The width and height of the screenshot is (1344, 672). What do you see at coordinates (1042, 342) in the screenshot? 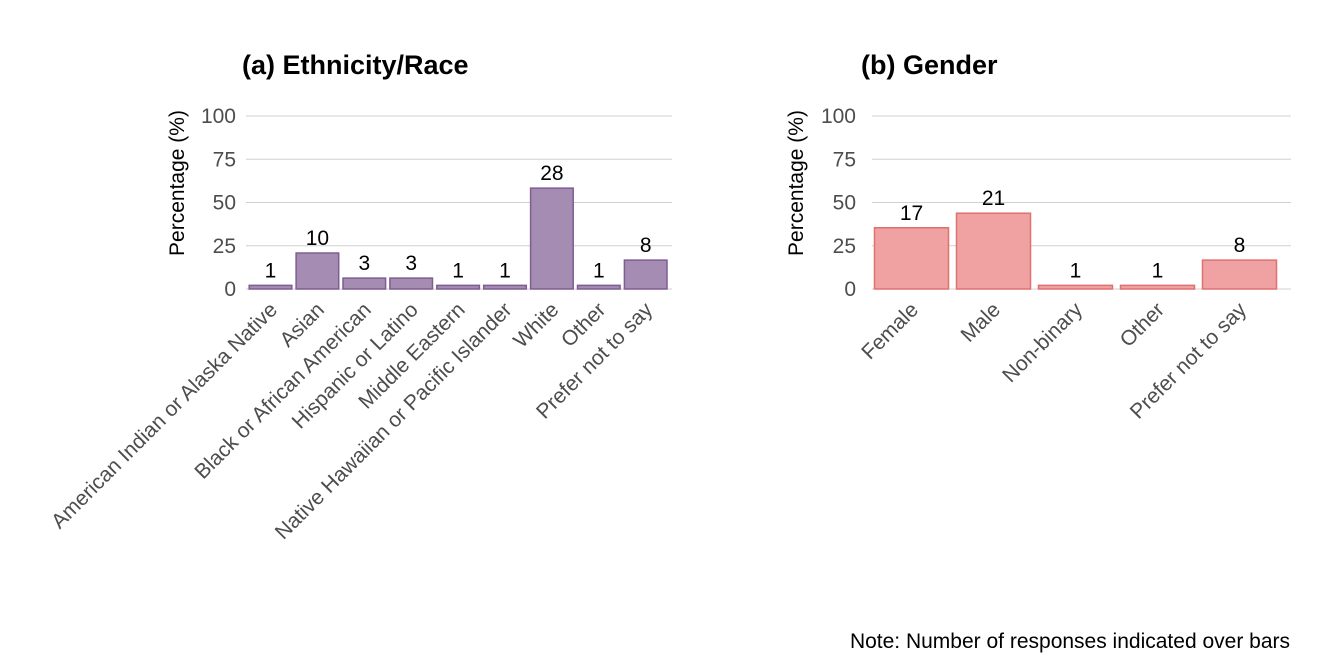
I see `x-tick-label: Non-binary` at bounding box center [1042, 342].